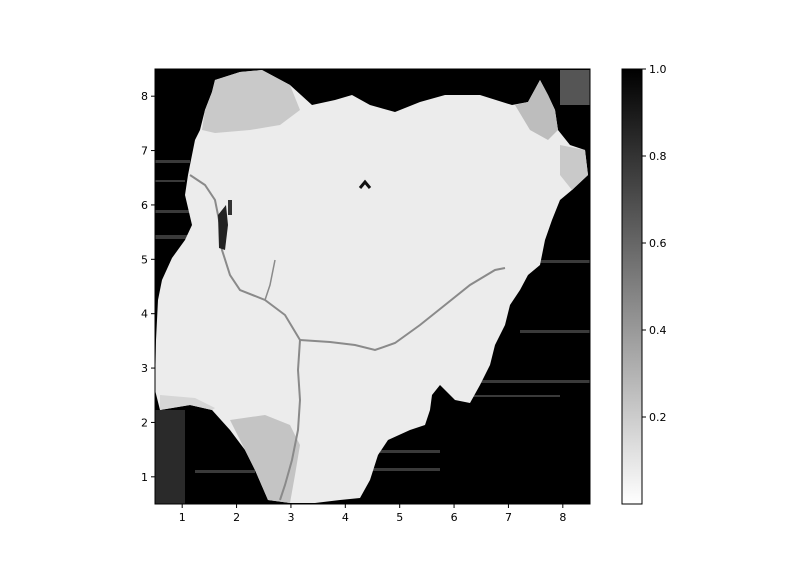  What do you see at coordinates (290, 517) in the screenshot?
I see `x-tick-label: 3` at bounding box center [290, 517].